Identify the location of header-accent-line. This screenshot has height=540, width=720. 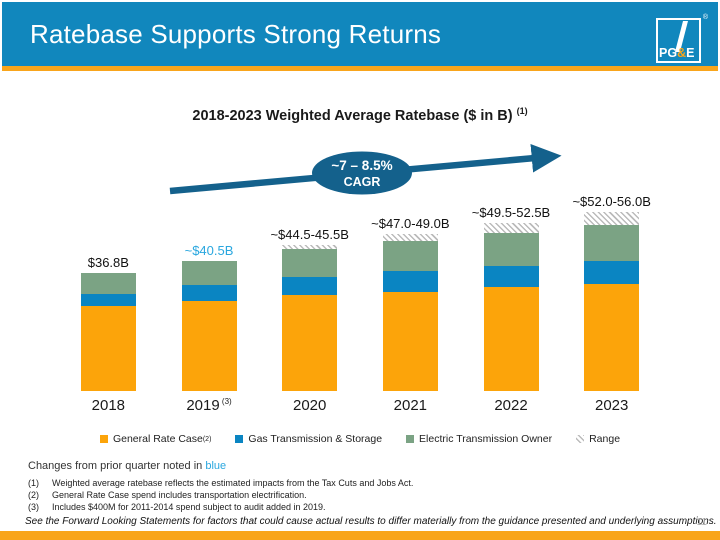
(360, 68).